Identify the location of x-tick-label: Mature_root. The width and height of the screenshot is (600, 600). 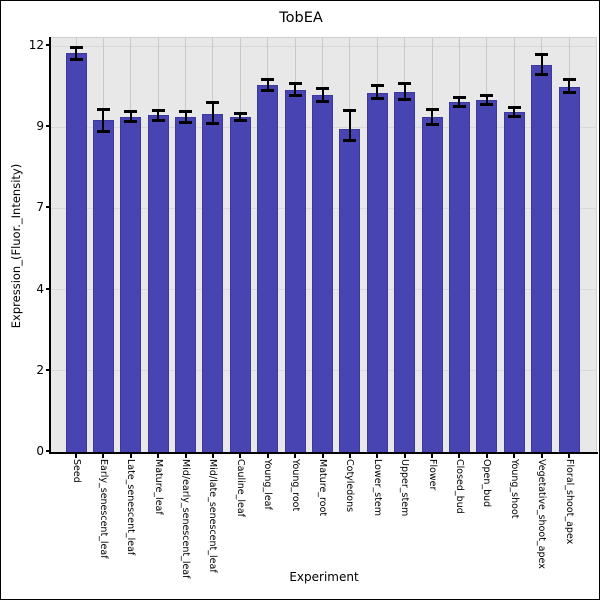
(322, 488).